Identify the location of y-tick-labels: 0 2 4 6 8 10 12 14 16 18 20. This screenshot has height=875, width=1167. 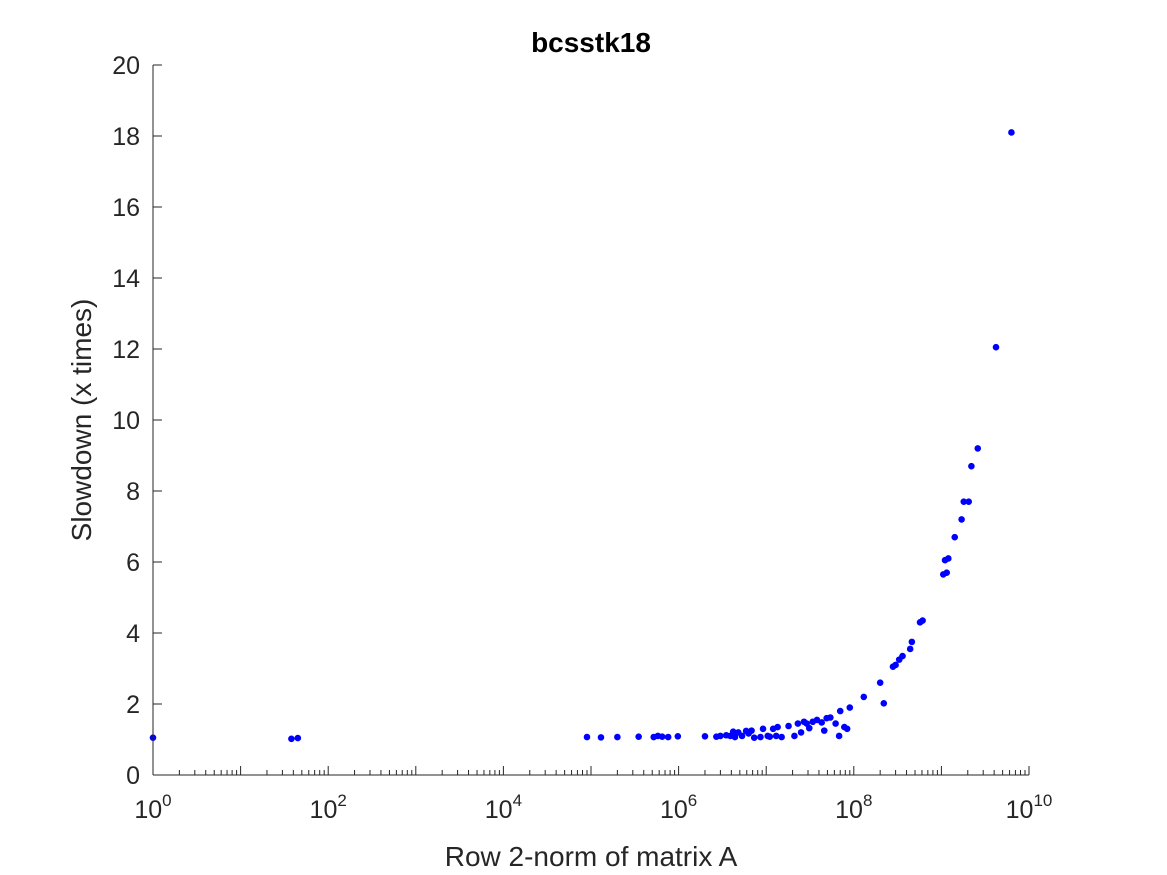
(126, 421).